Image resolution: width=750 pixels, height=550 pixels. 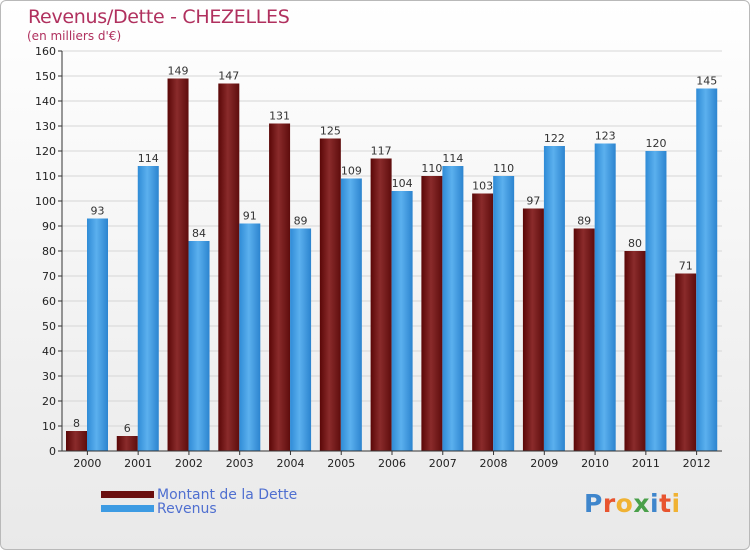 I want to click on data-label-dette: 71, so click(x=686, y=266).